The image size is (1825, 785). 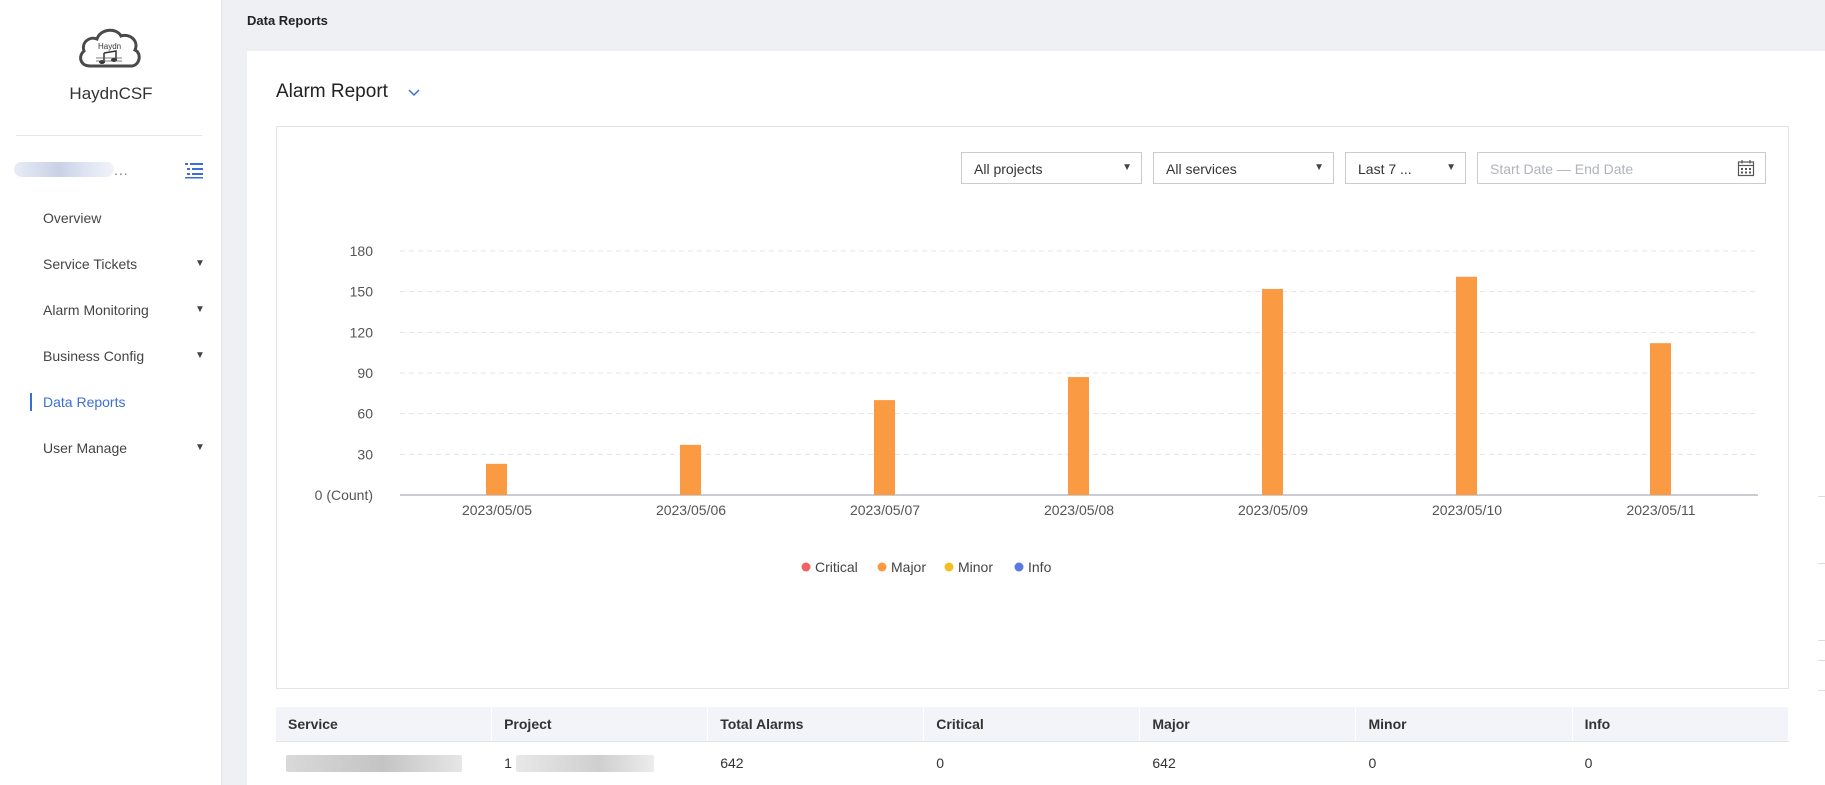 I want to click on y-tick-label: 0 (Count), so click(x=344, y=495).